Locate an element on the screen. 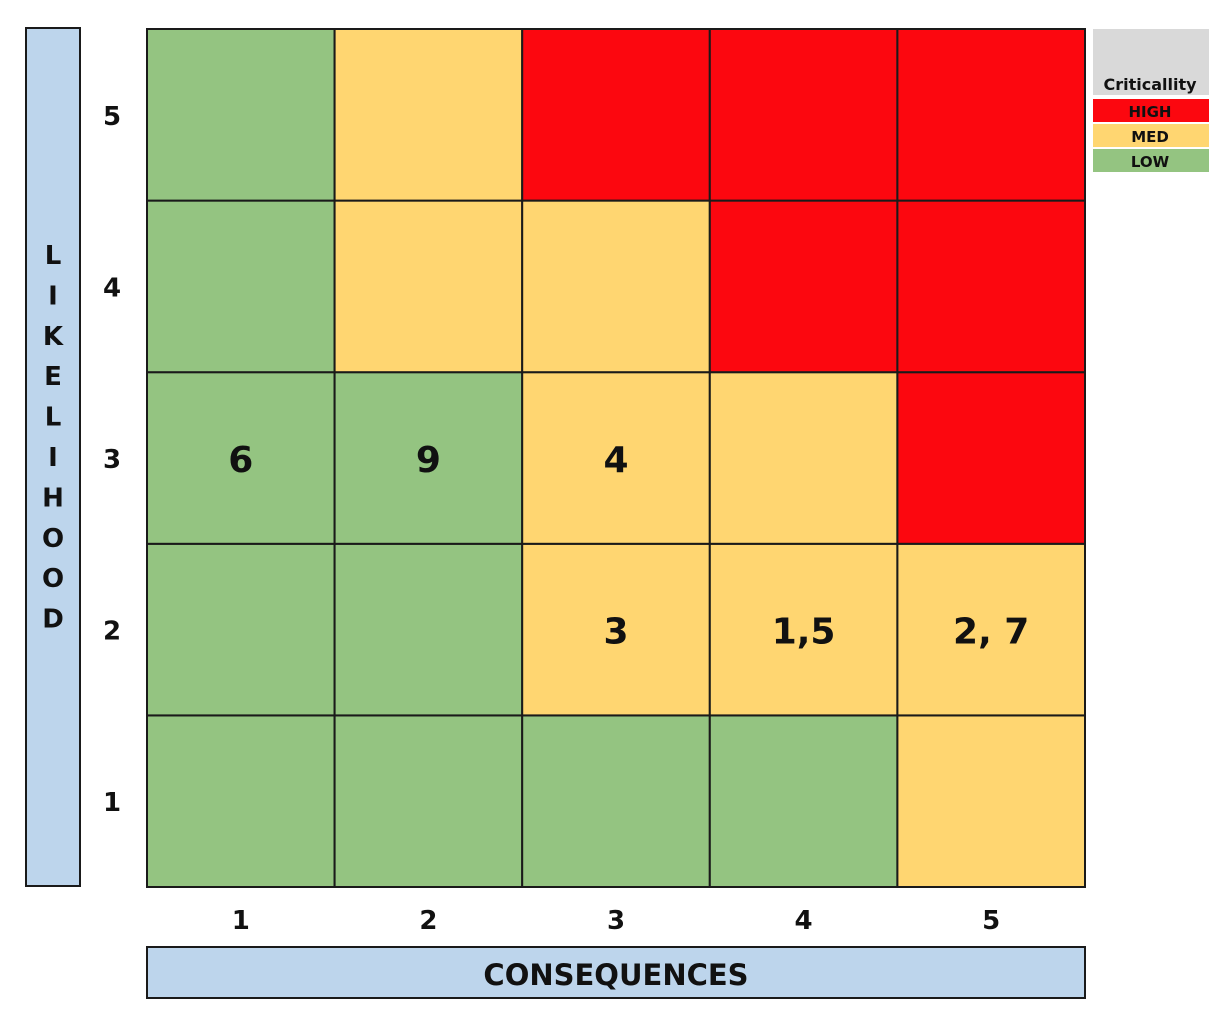 Image resolution: width=1228 pixels, height=1014 pixels. cell-label: 1,5 is located at coordinates (804, 632).